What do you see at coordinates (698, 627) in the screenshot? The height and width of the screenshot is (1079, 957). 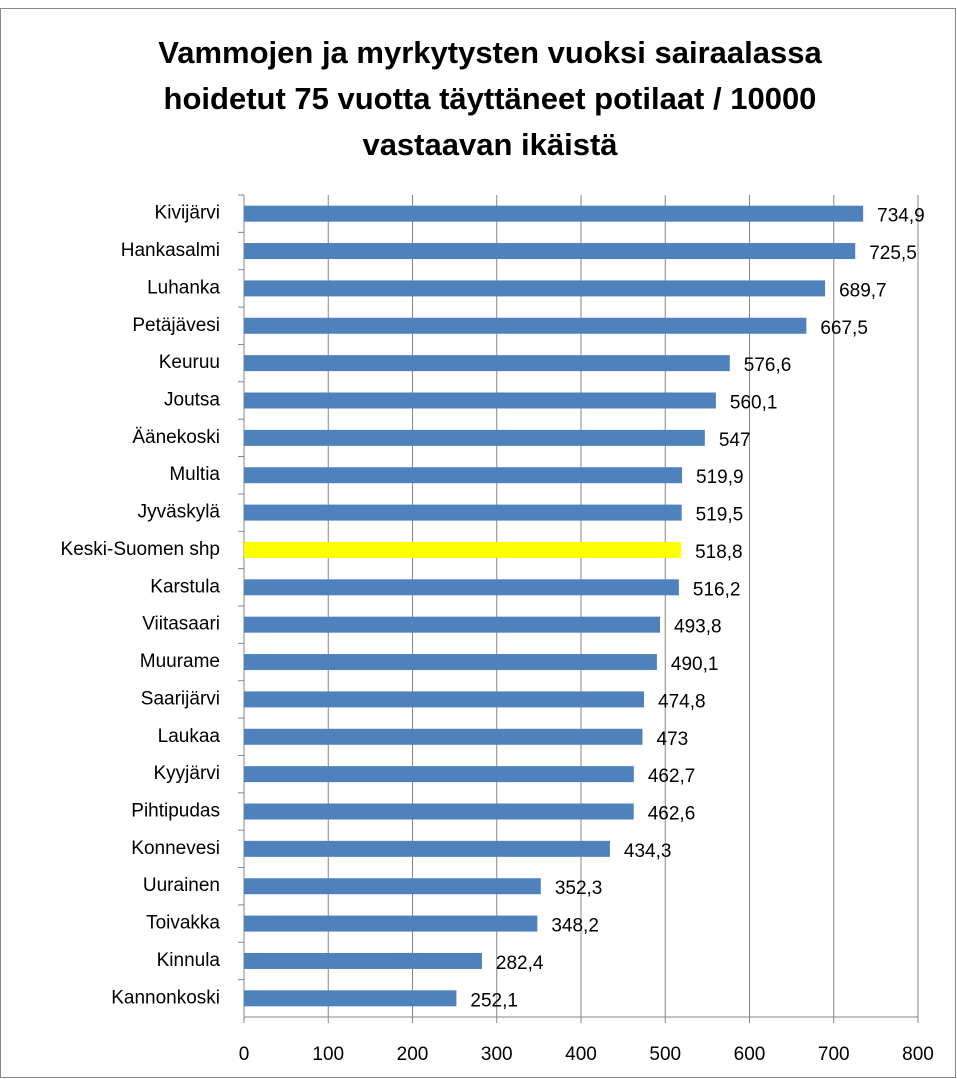 I see `data-label: 493,8` at bounding box center [698, 627].